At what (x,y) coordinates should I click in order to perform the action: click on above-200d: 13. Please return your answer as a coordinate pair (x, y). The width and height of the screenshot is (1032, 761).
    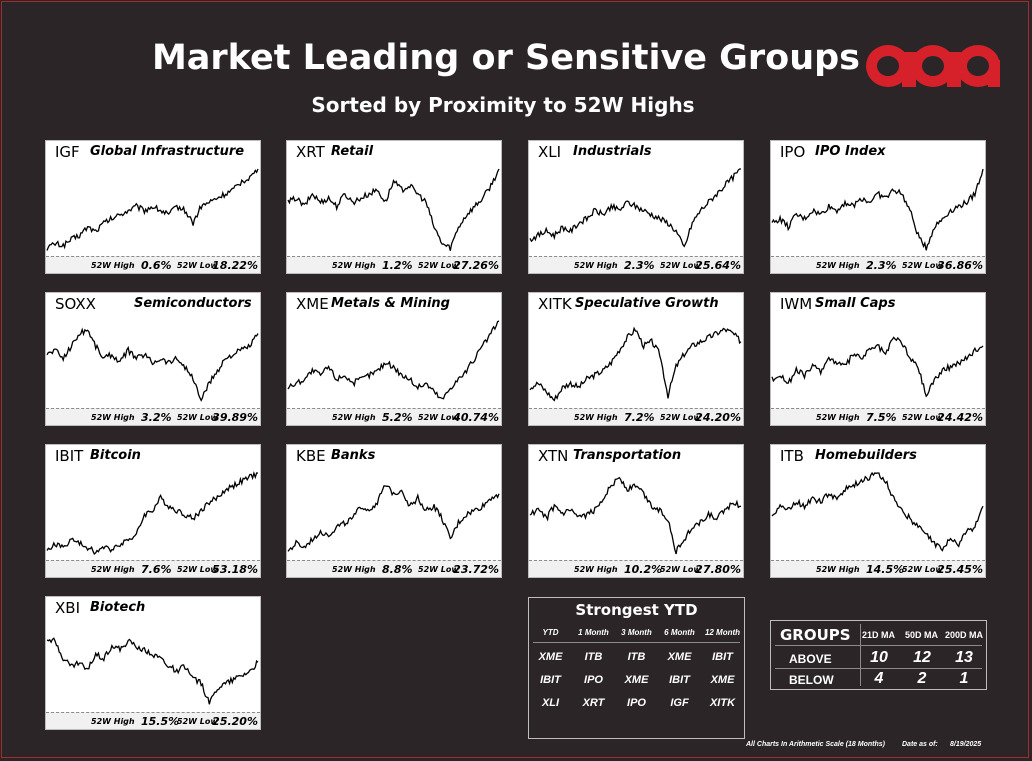
    Looking at the image, I should click on (964, 657).